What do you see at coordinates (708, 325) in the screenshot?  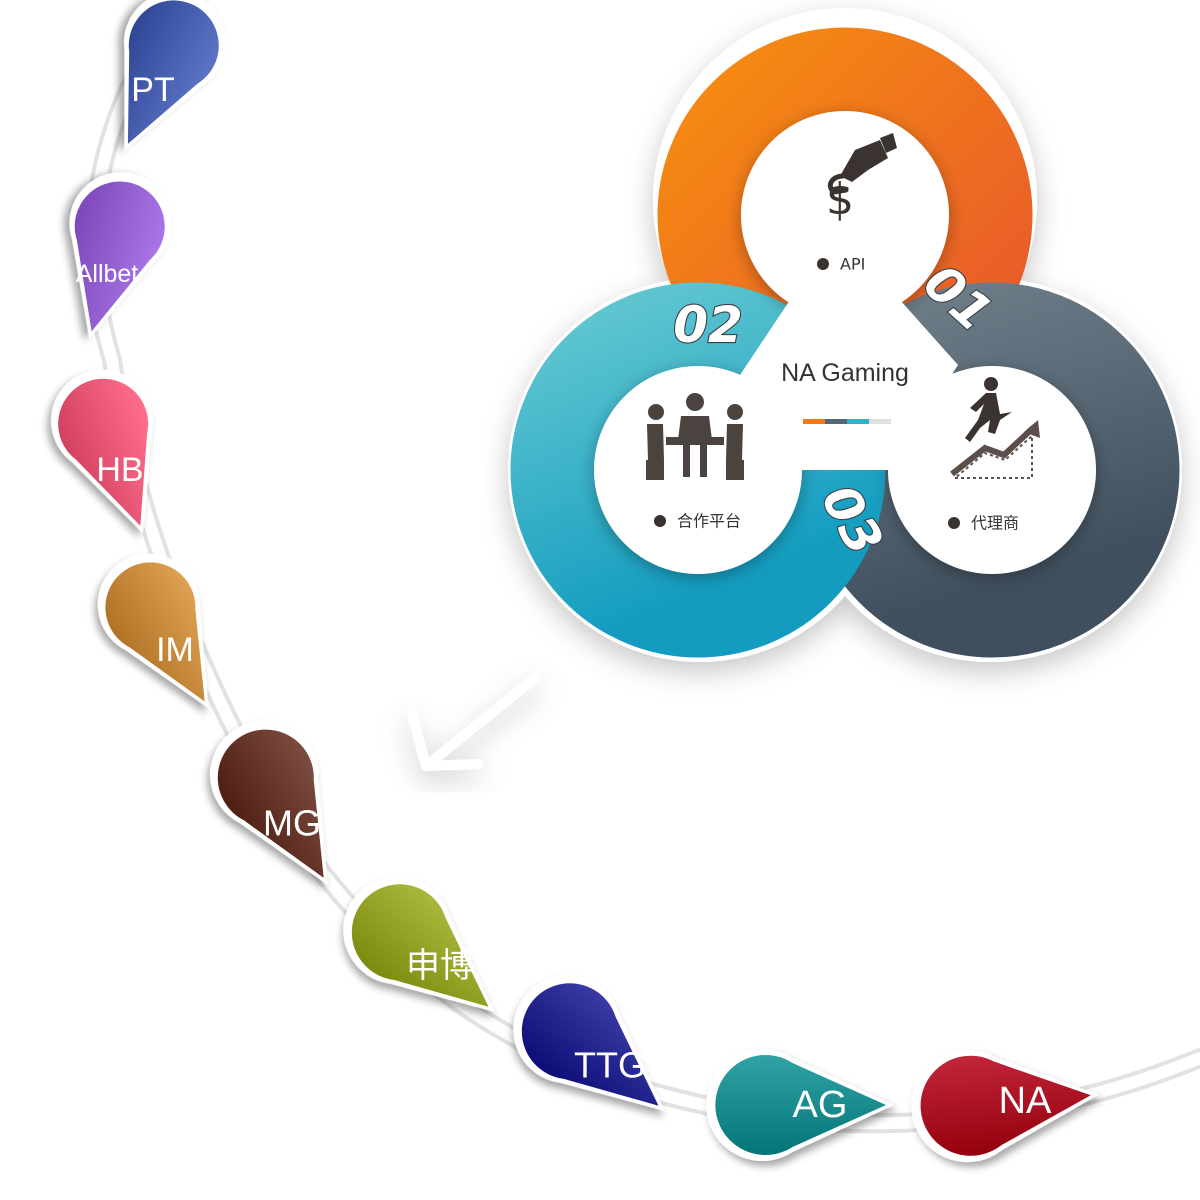 I see `number-02: 02` at bounding box center [708, 325].